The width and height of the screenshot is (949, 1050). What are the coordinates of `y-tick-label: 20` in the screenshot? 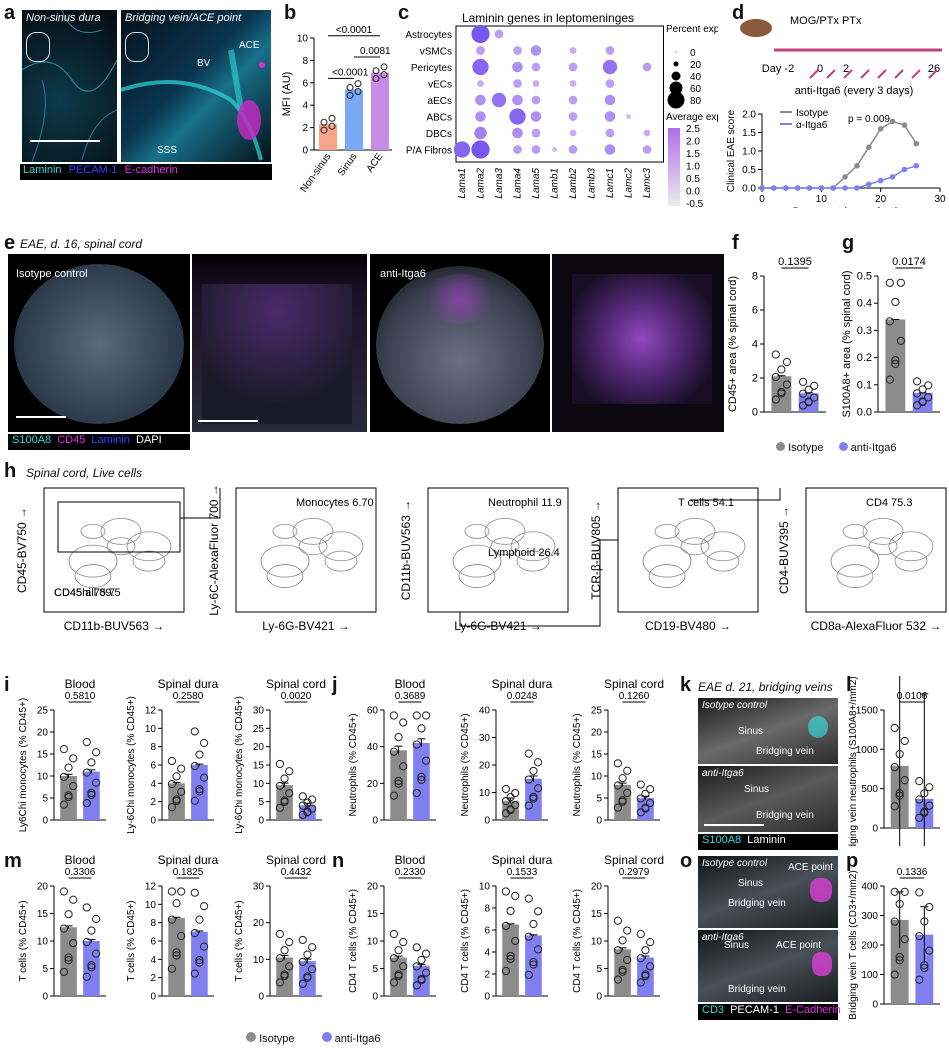 It's located at (43, 887).